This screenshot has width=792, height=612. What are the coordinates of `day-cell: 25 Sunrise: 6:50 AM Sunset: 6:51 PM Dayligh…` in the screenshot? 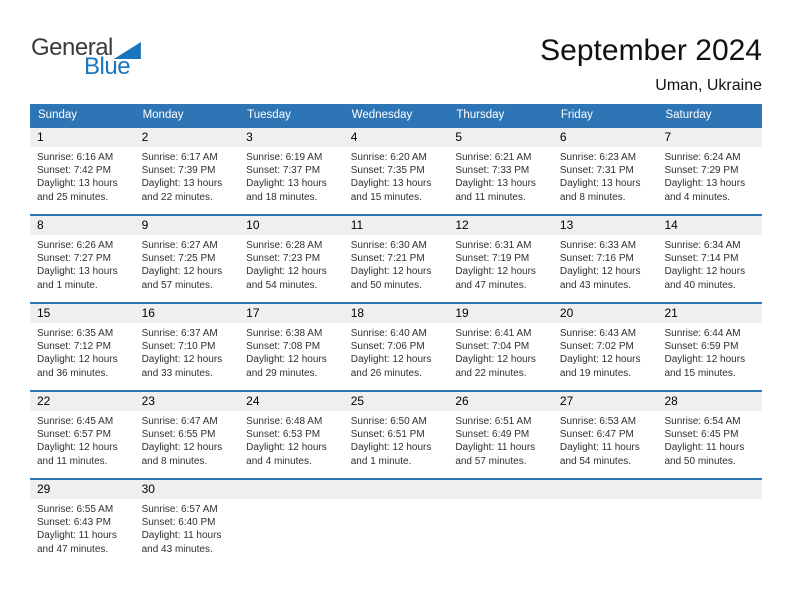 It's located at (396, 435).